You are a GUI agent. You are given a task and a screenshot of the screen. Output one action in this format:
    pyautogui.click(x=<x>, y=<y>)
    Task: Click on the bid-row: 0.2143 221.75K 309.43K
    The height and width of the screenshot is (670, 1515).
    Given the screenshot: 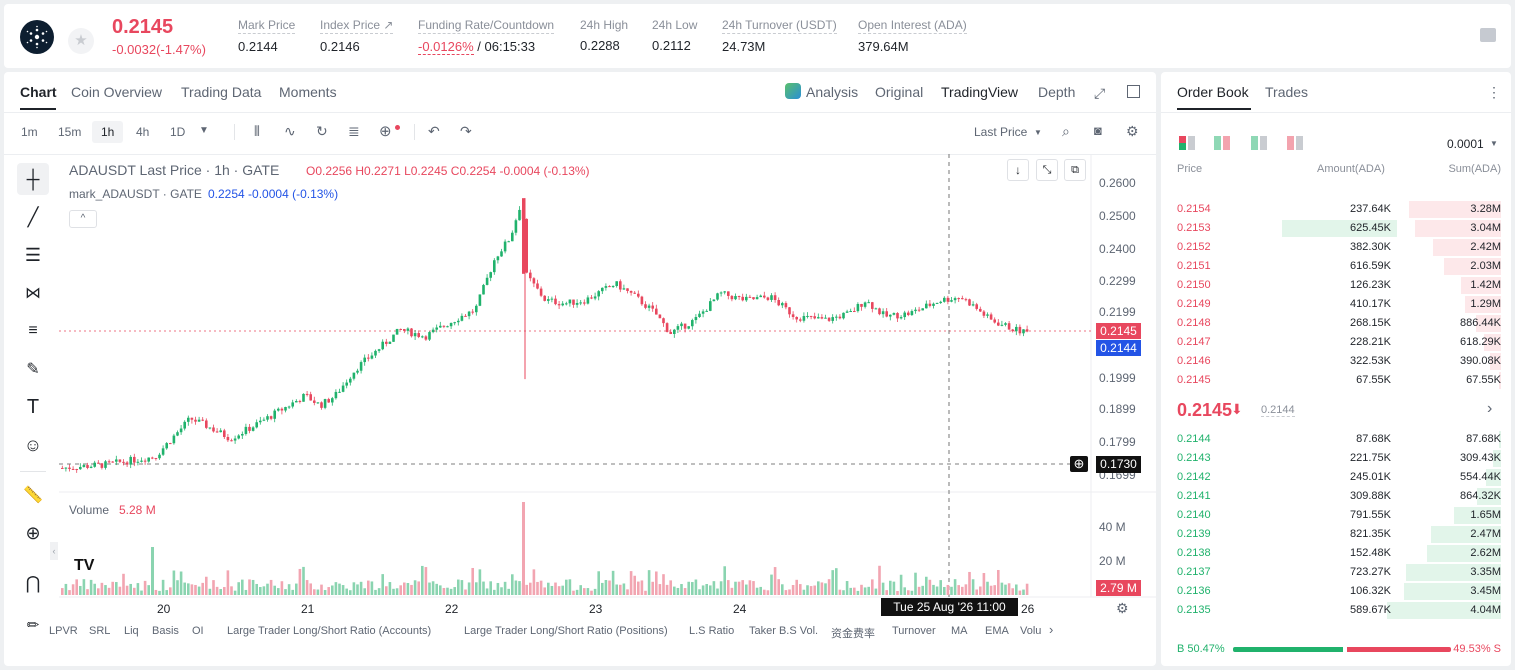 What is the action you would take?
    pyautogui.click(x=1336, y=458)
    